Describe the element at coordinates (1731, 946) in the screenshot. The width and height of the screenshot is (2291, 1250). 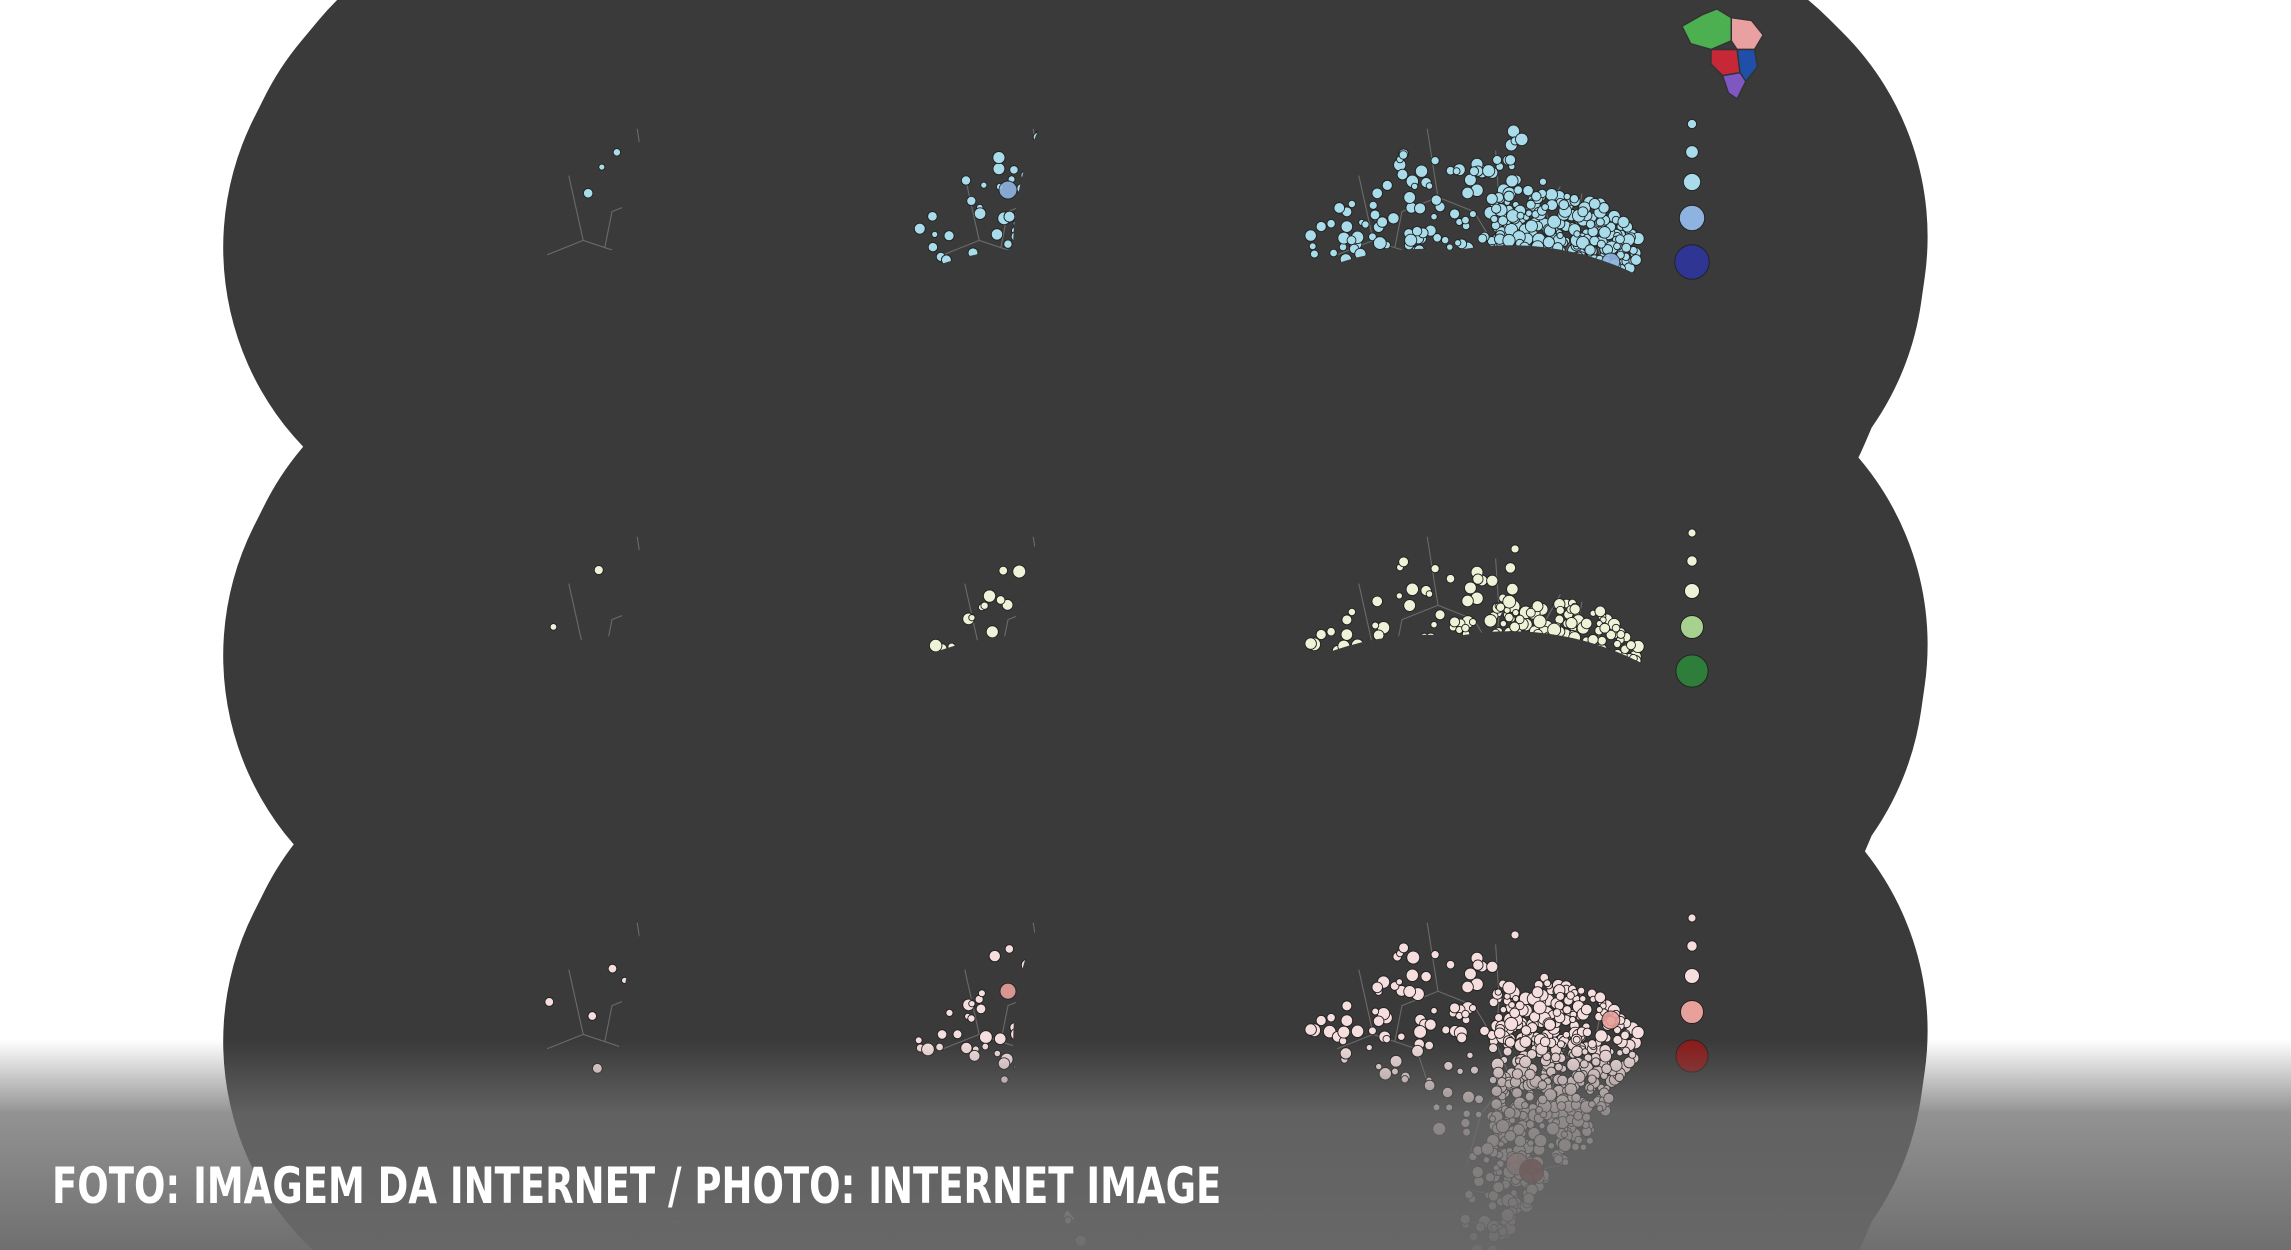
I see `legend-label: 50` at that location.